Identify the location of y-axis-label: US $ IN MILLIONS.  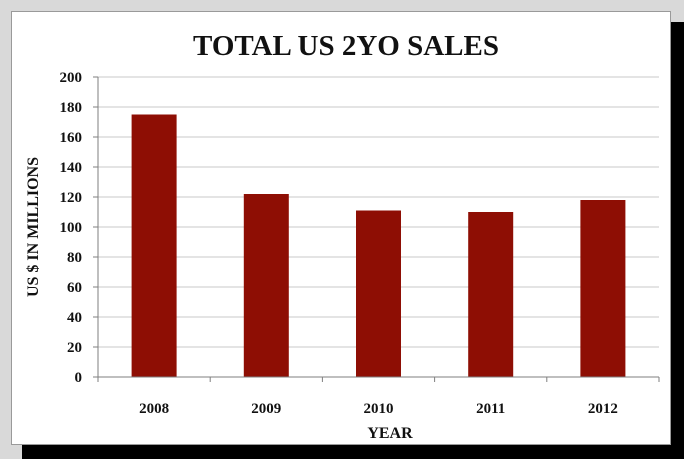
(33, 227).